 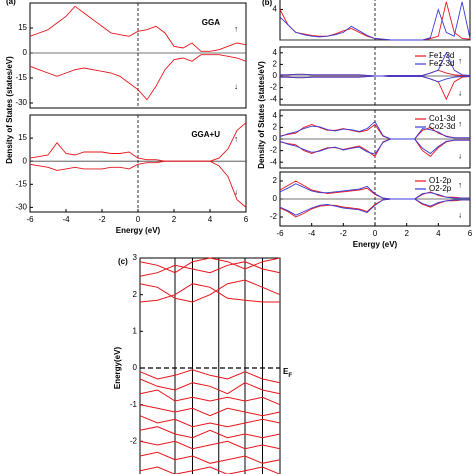 I want to click on panel: 4(b), so click(x=366, y=20).